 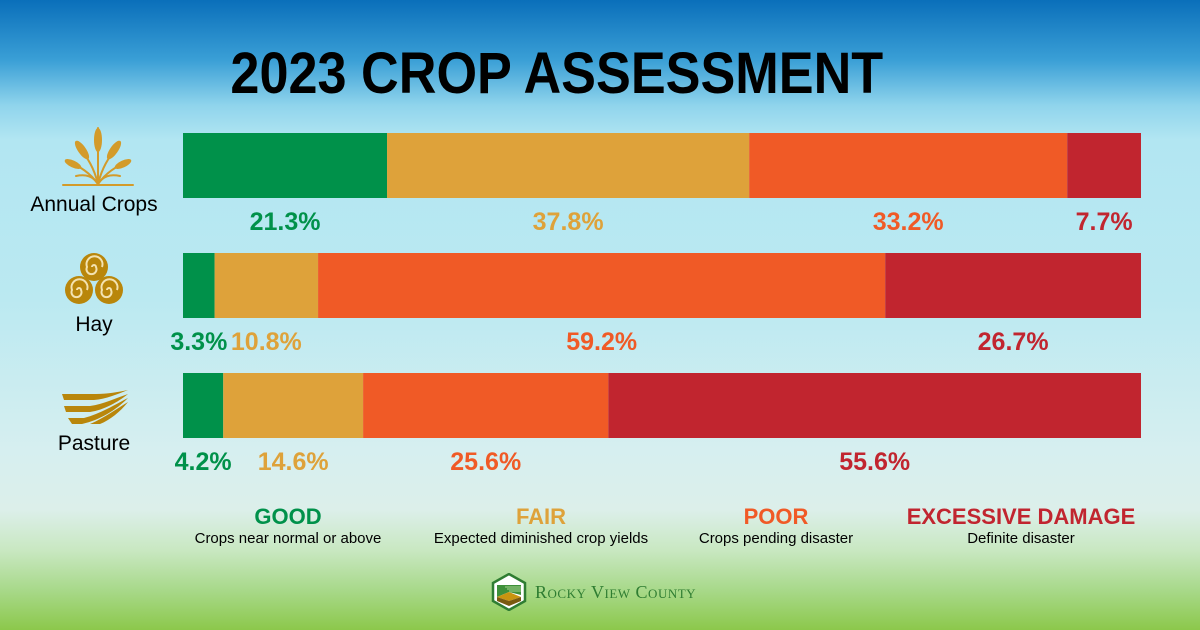 I want to click on bar-segment-annual-crops-good, so click(x=285, y=165).